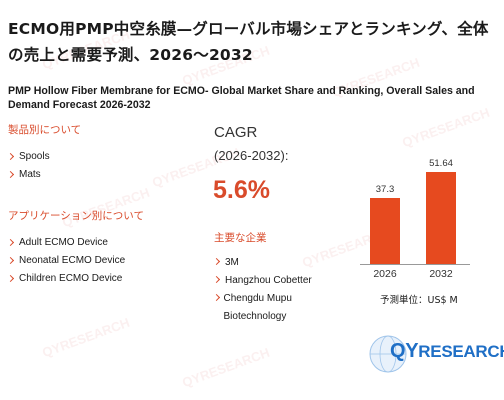  What do you see at coordinates (441, 218) in the screenshot?
I see `bar-2032` at bounding box center [441, 218].